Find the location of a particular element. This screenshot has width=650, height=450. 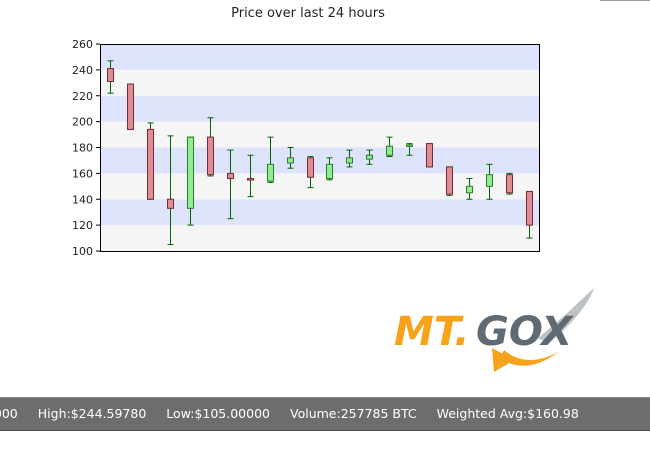

top-rule is located at coordinates (625, 0).